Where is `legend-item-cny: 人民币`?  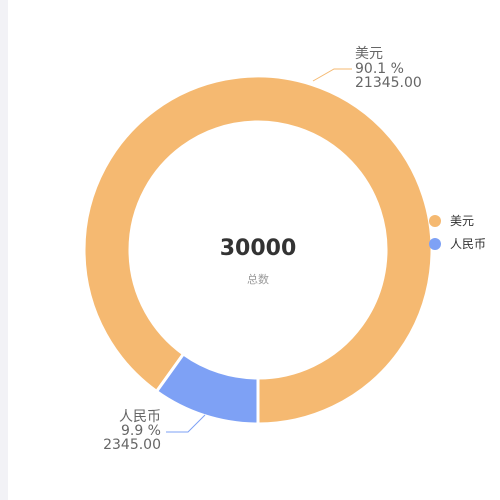
legend-item-cny: 人民币 is located at coordinates (457, 244).